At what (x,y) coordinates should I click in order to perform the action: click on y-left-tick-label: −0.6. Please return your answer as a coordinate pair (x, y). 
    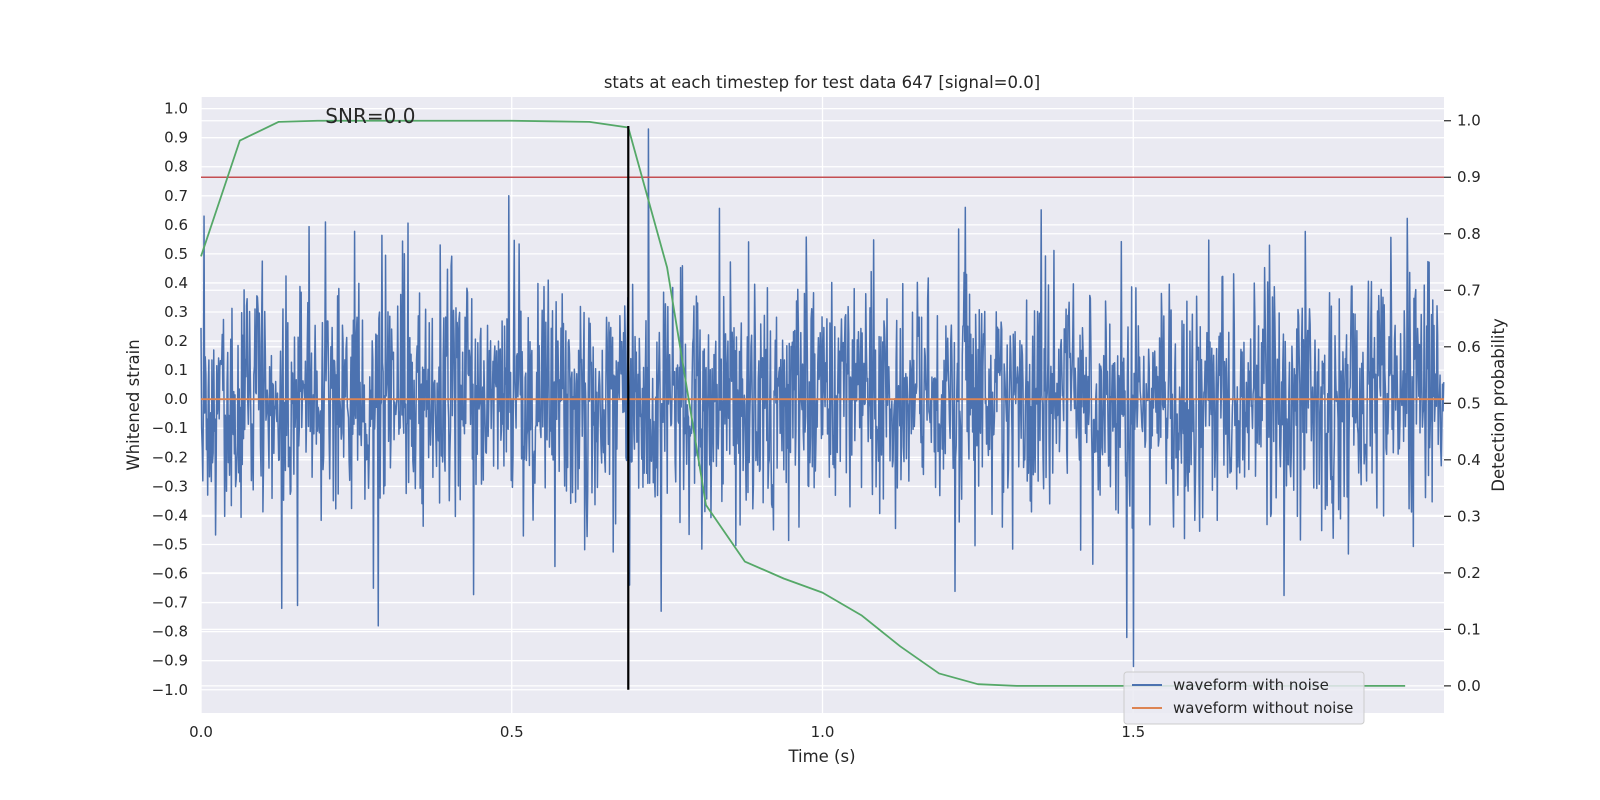
    Looking at the image, I should click on (170, 574).